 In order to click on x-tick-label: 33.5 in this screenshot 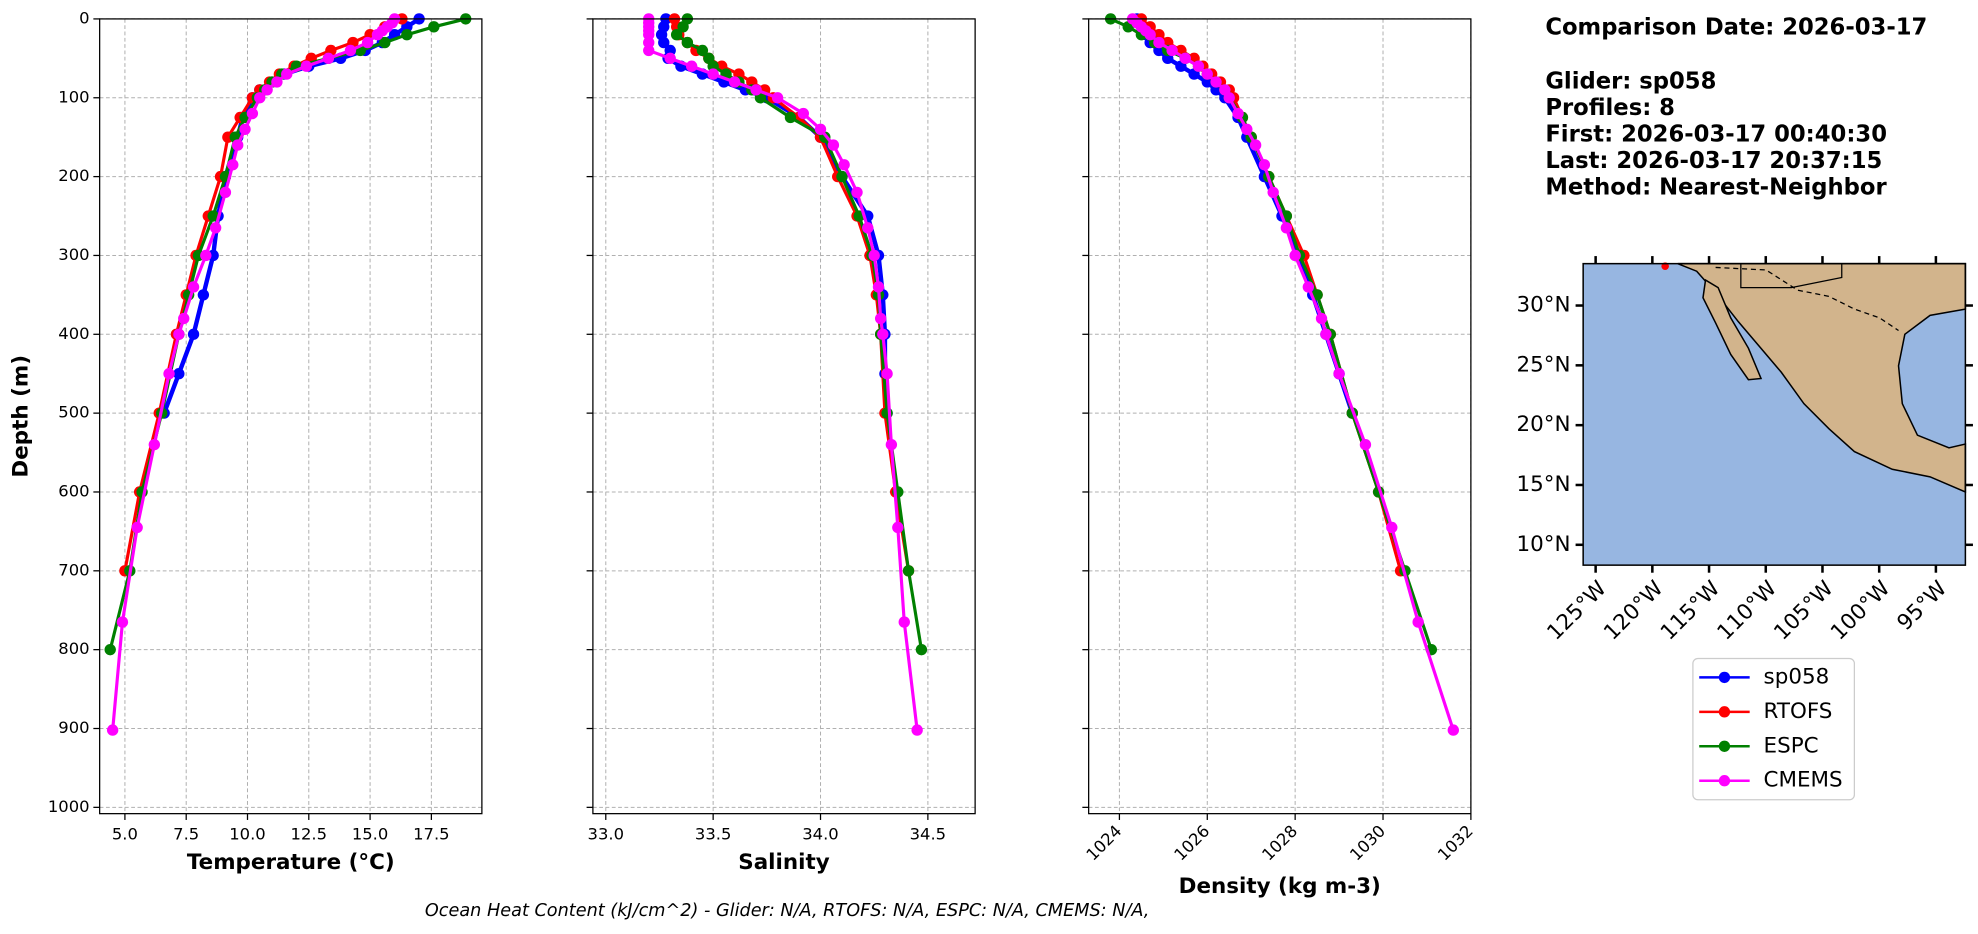, I will do `click(713, 834)`.